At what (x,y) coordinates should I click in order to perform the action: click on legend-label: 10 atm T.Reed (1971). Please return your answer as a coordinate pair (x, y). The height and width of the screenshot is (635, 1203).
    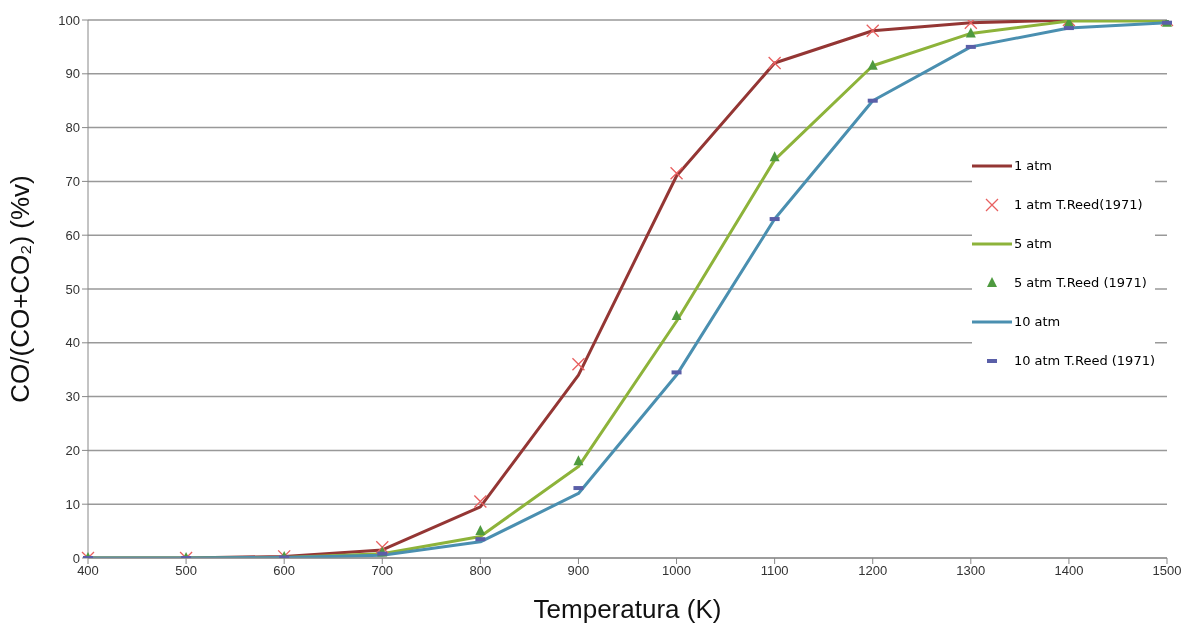
    Looking at the image, I should click on (1084, 360).